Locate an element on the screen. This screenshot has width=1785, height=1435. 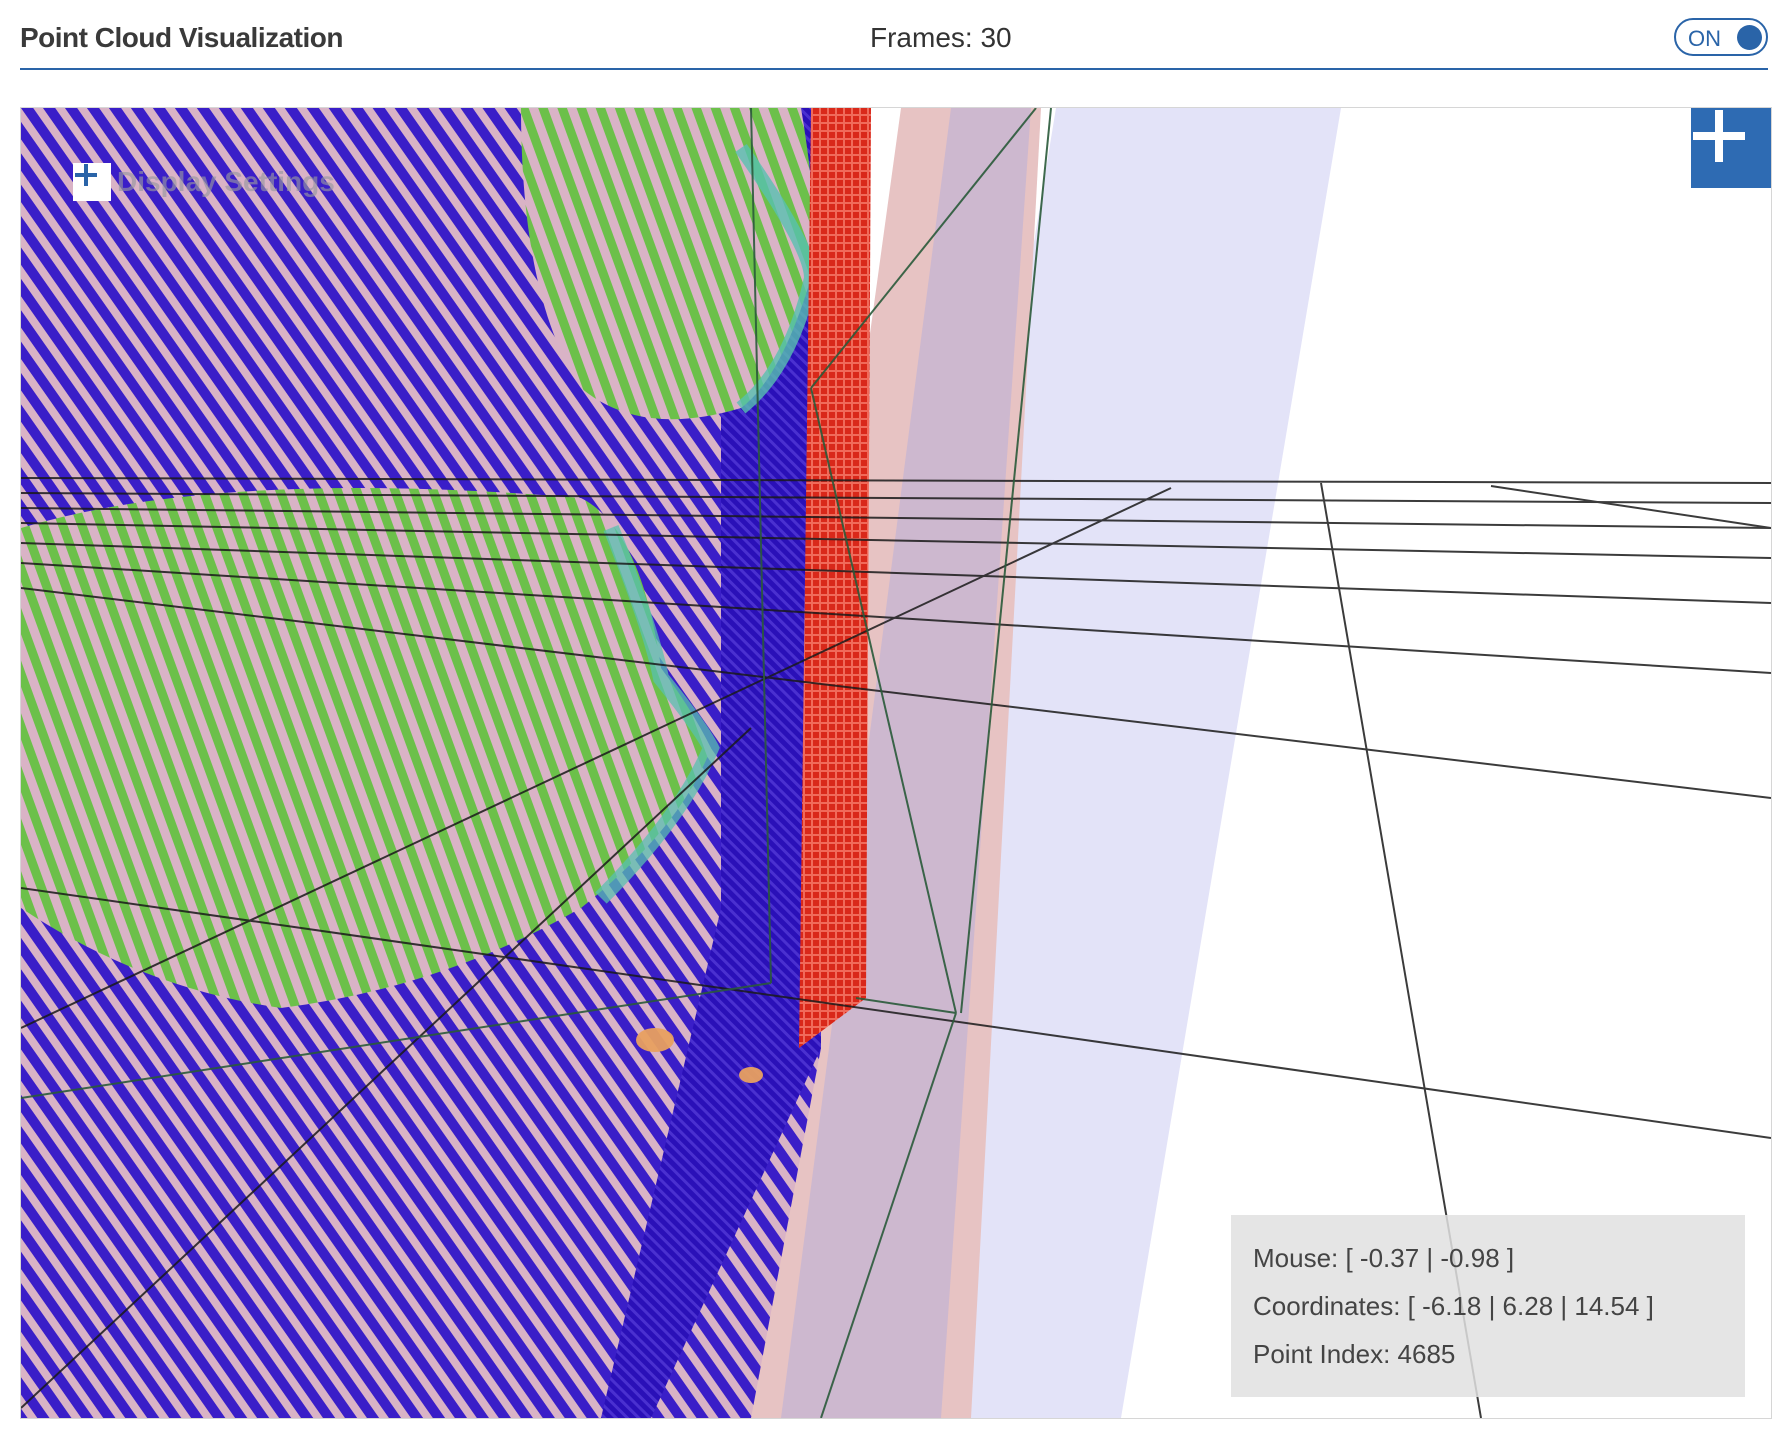
green-lobe-top is located at coordinates (668, 264).